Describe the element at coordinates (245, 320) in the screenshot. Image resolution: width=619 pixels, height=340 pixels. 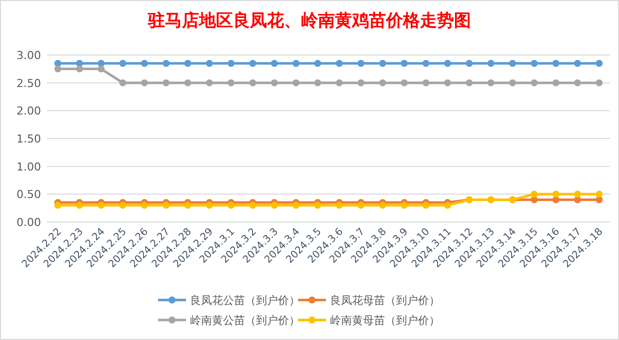
I see `legend-label: 岭南黄公苗（到户价）` at that location.